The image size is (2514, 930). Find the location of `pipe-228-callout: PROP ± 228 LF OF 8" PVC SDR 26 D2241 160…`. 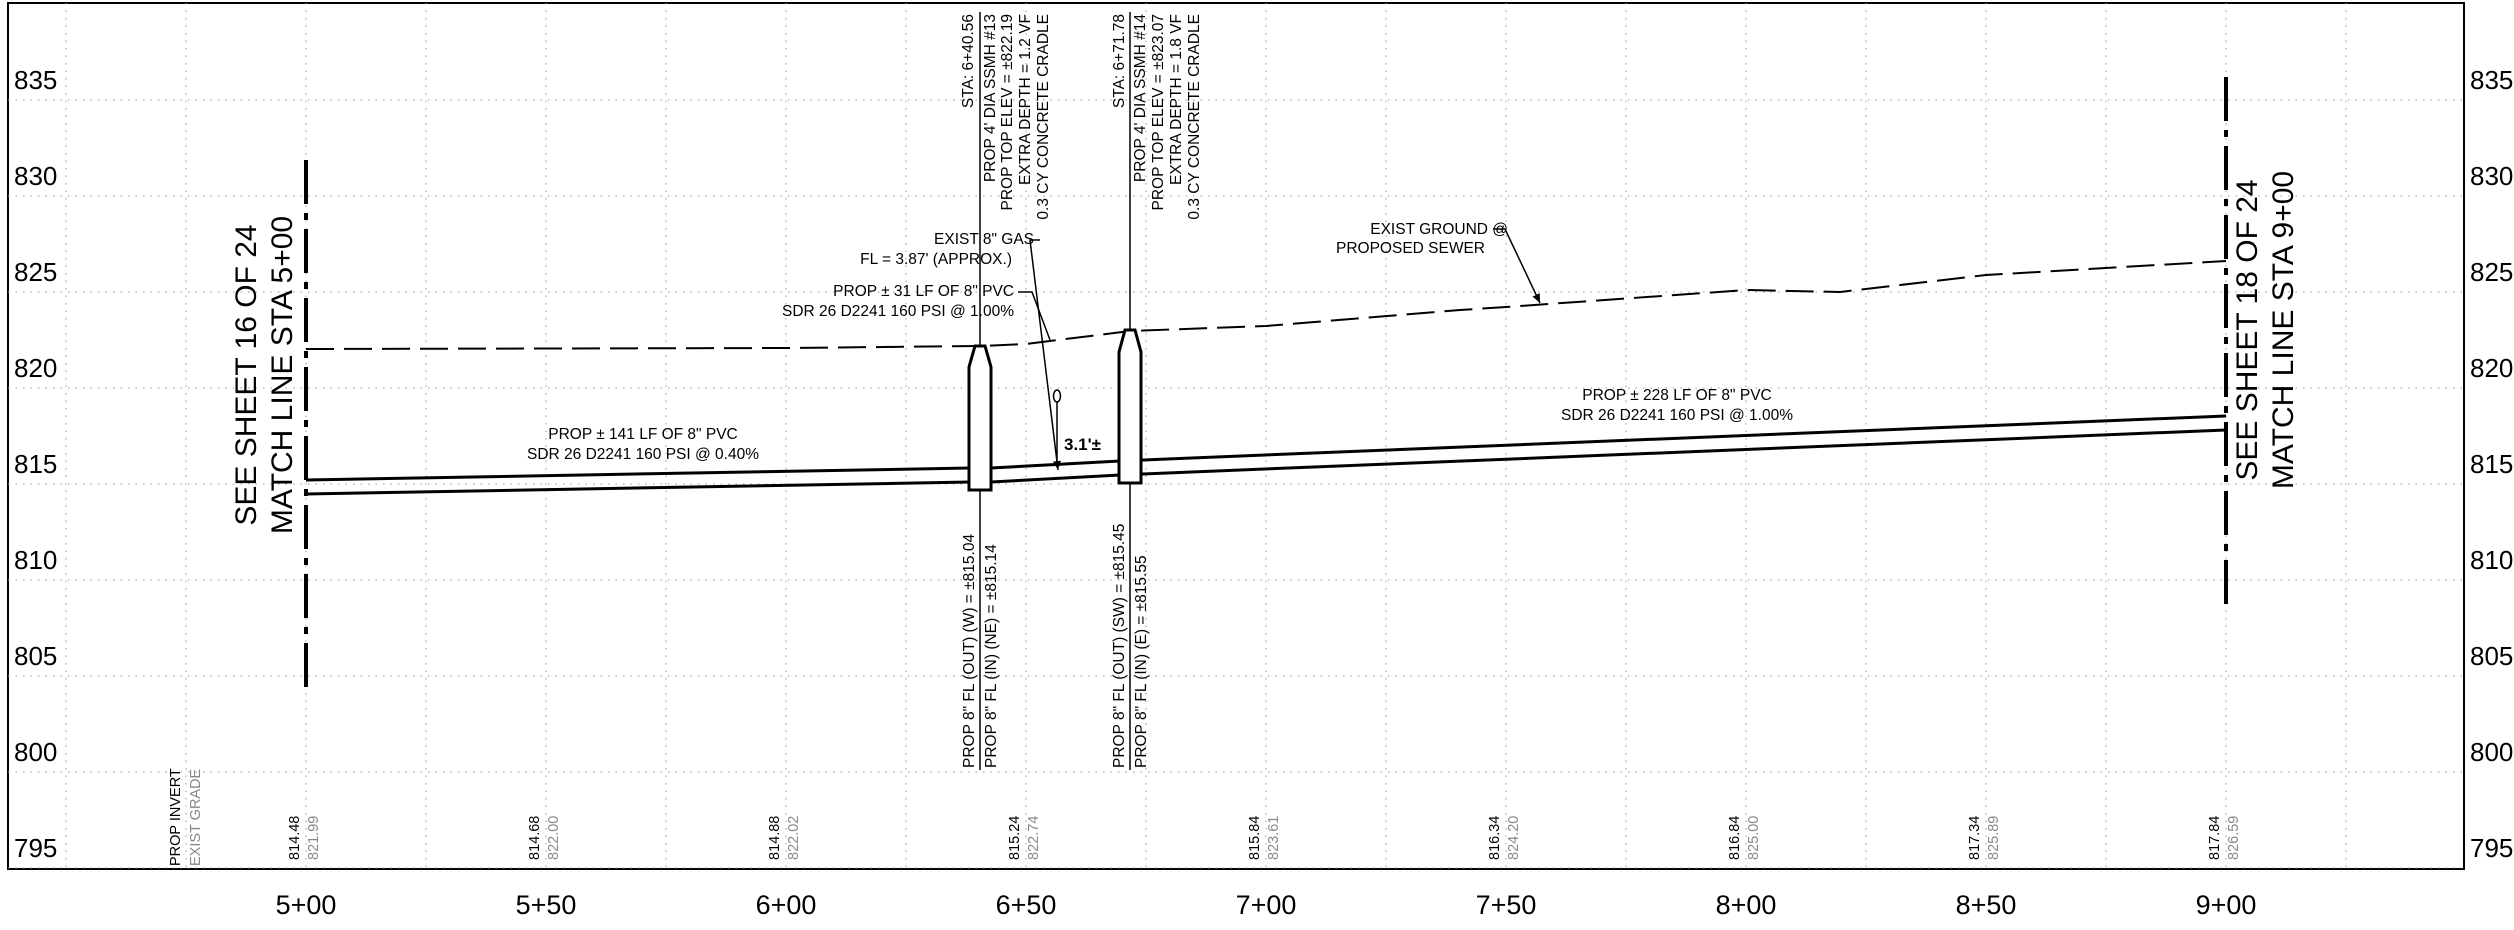

pipe-228-callout: PROP ± 228 LF OF 8" PVC SDR 26 D2241 160… is located at coordinates (1677, 405).